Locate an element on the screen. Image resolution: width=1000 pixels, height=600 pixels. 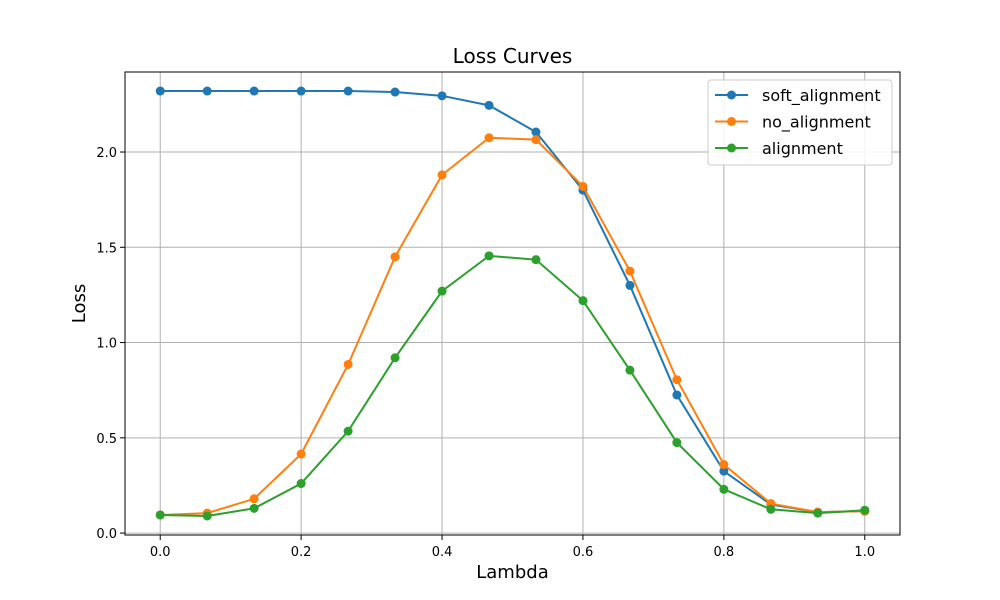
legend-entry: no_alignment is located at coordinates (793, 123).